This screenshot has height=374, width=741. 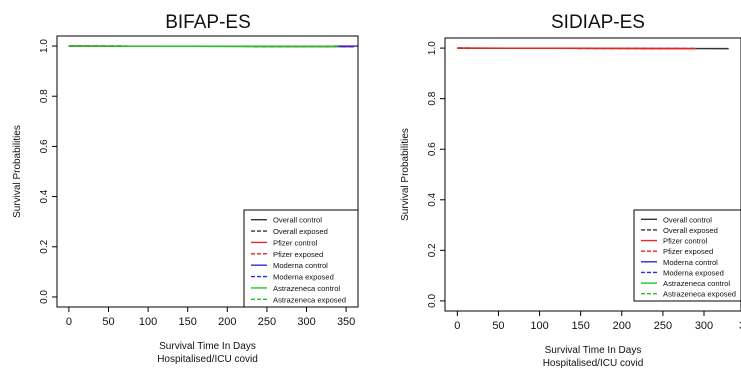 I want to click on x-tick-label: 35, so click(x=740, y=326).